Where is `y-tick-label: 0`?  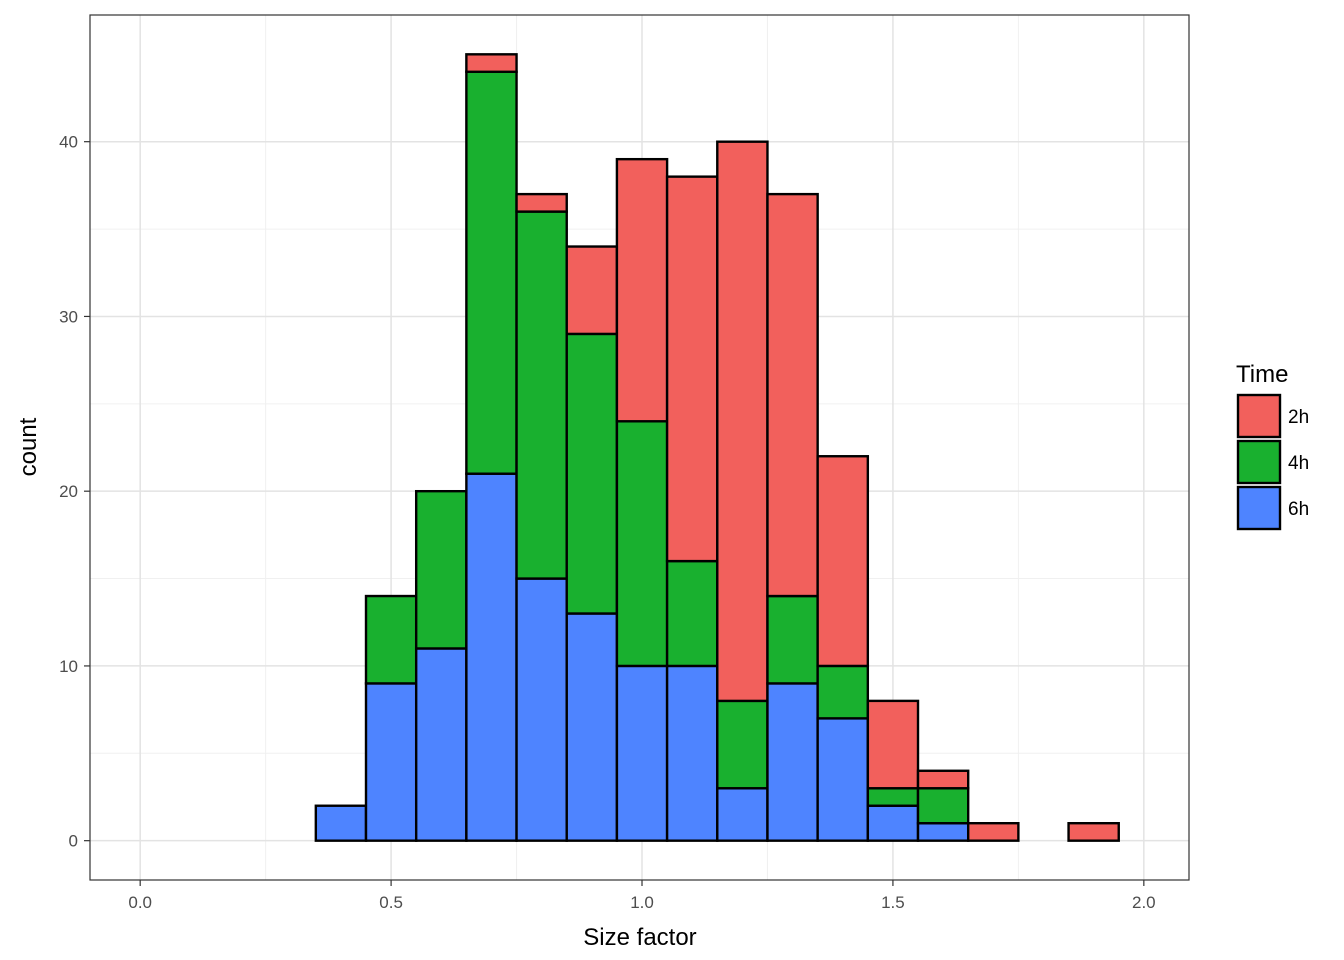
y-tick-label: 0 is located at coordinates (73, 841).